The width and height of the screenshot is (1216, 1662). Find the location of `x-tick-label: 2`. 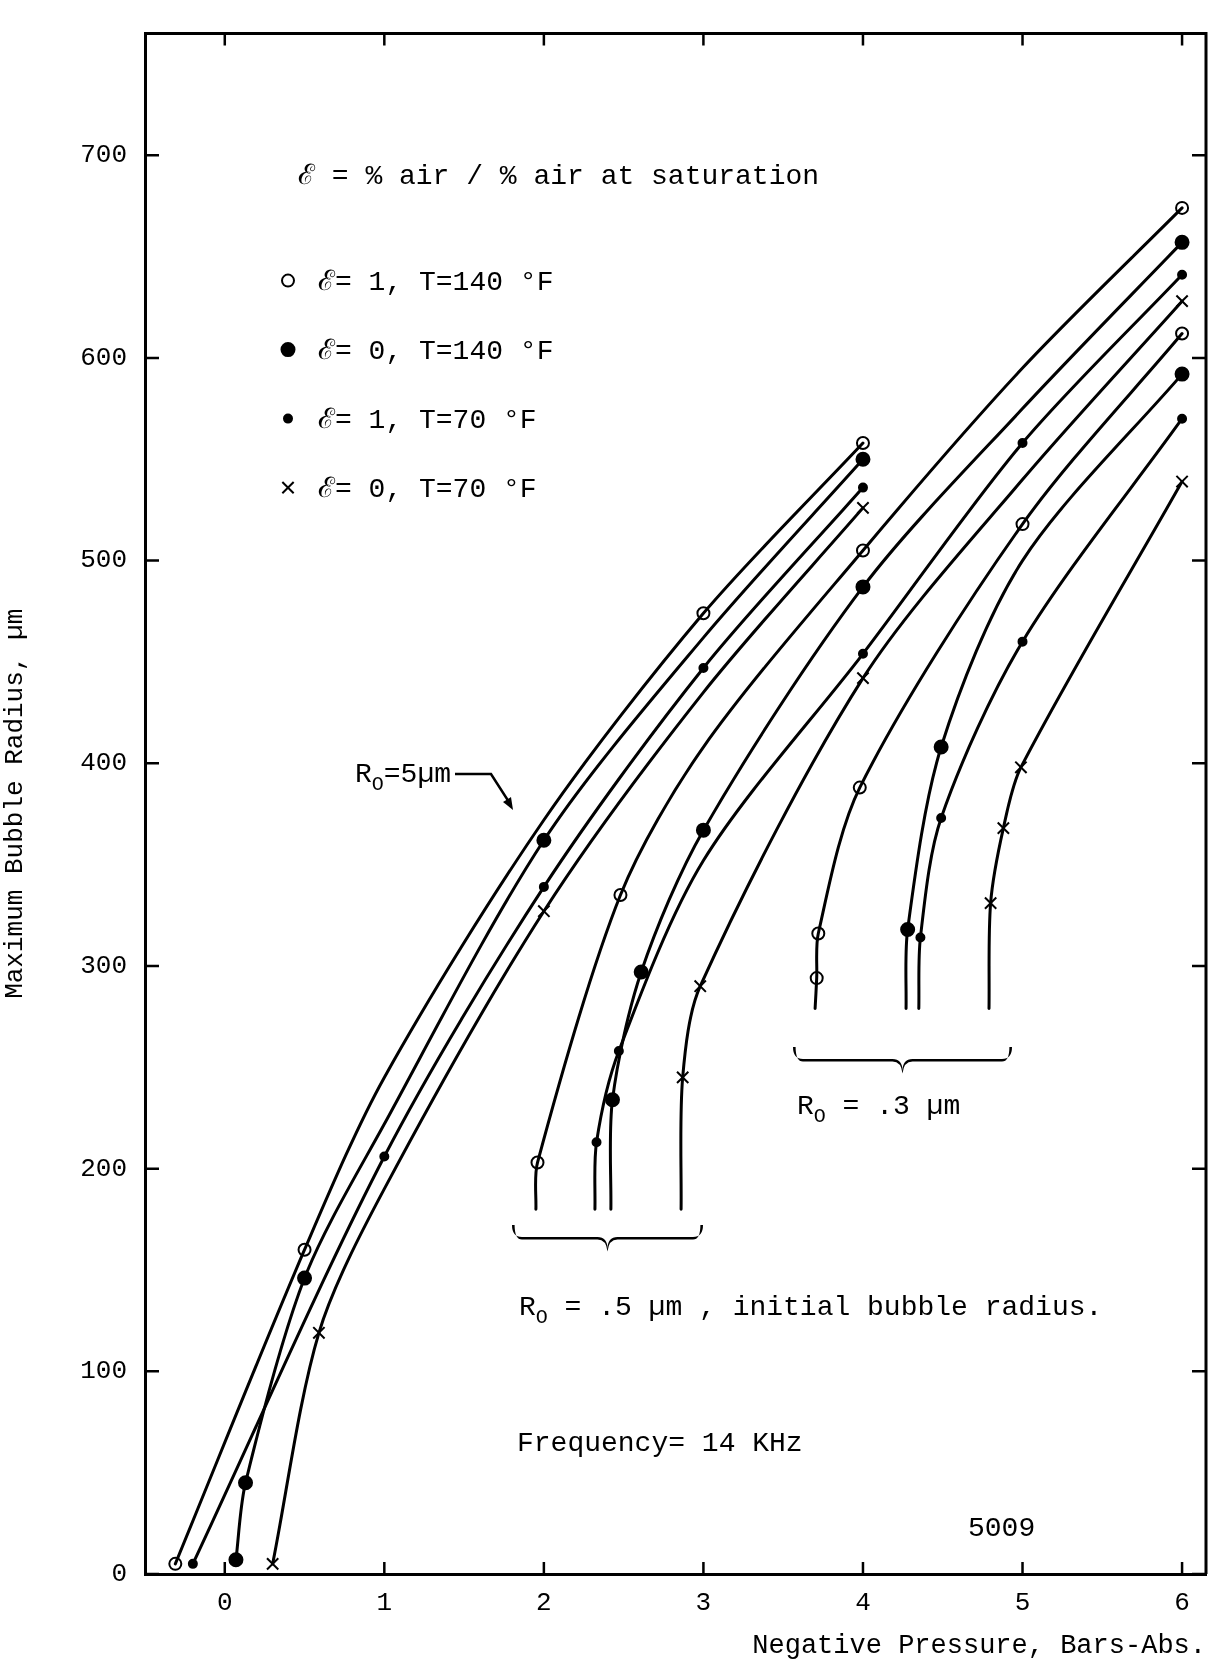

x-tick-label: 2 is located at coordinates (544, 1603).